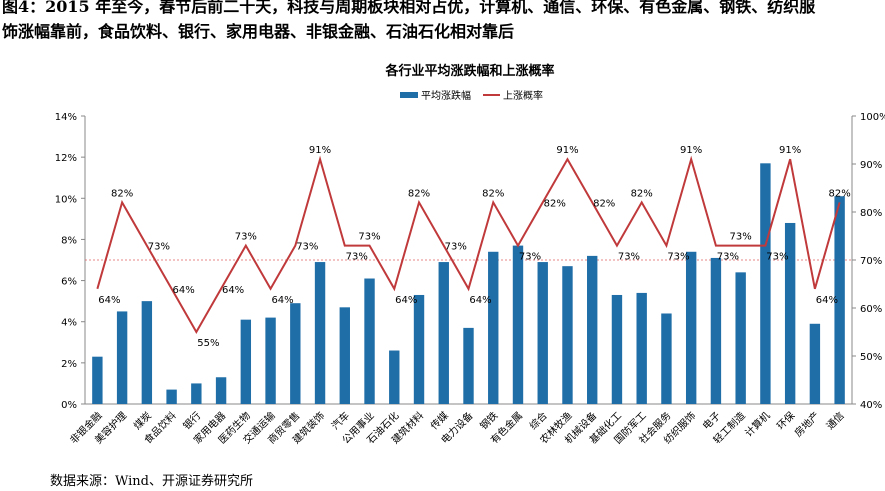 The image size is (885, 491). What do you see at coordinates (871, 165) in the screenshot?
I see `right-tick-label: 90%` at bounding box center [871, 165].